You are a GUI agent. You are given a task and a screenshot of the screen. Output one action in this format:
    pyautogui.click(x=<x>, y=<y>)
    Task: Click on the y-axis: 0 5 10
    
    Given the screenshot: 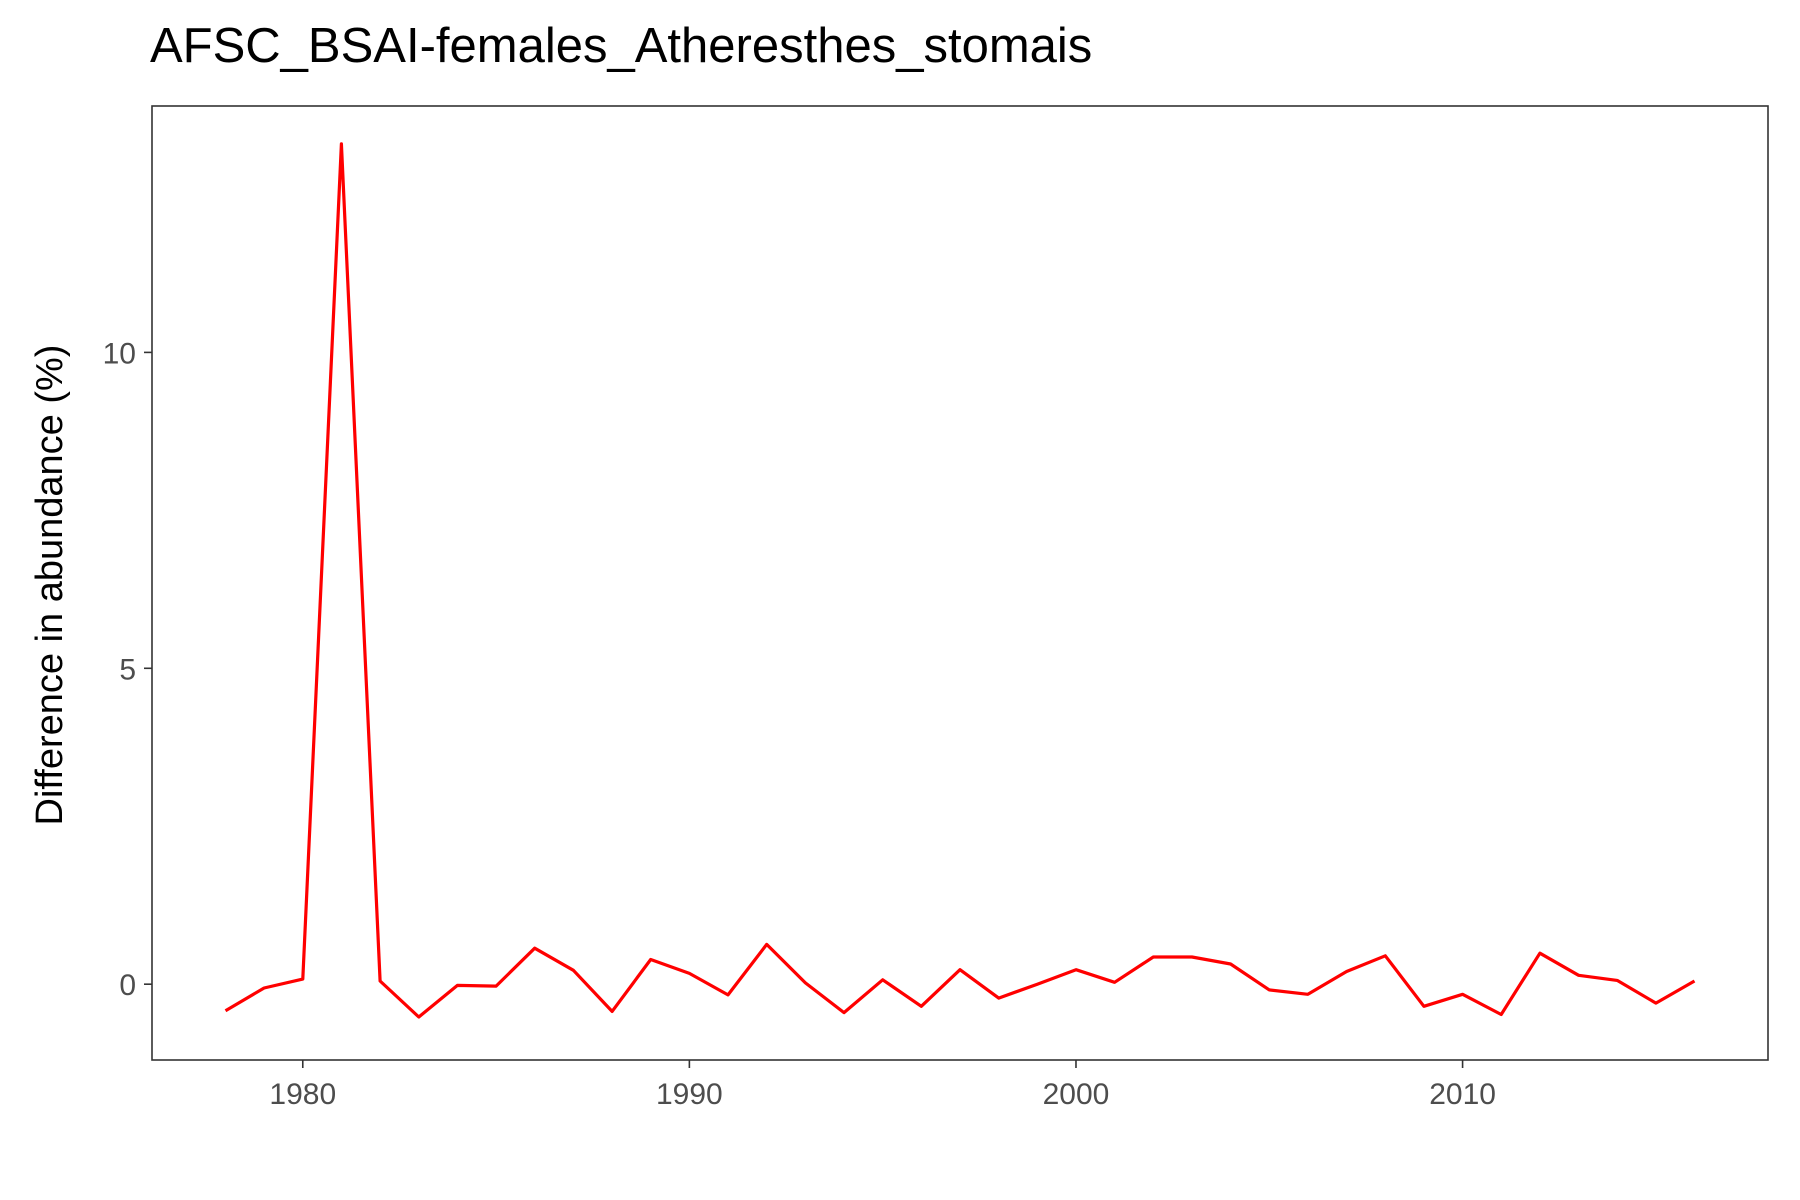 What is the action you would take?
    pyautogui.click(x=127, y=669)
    